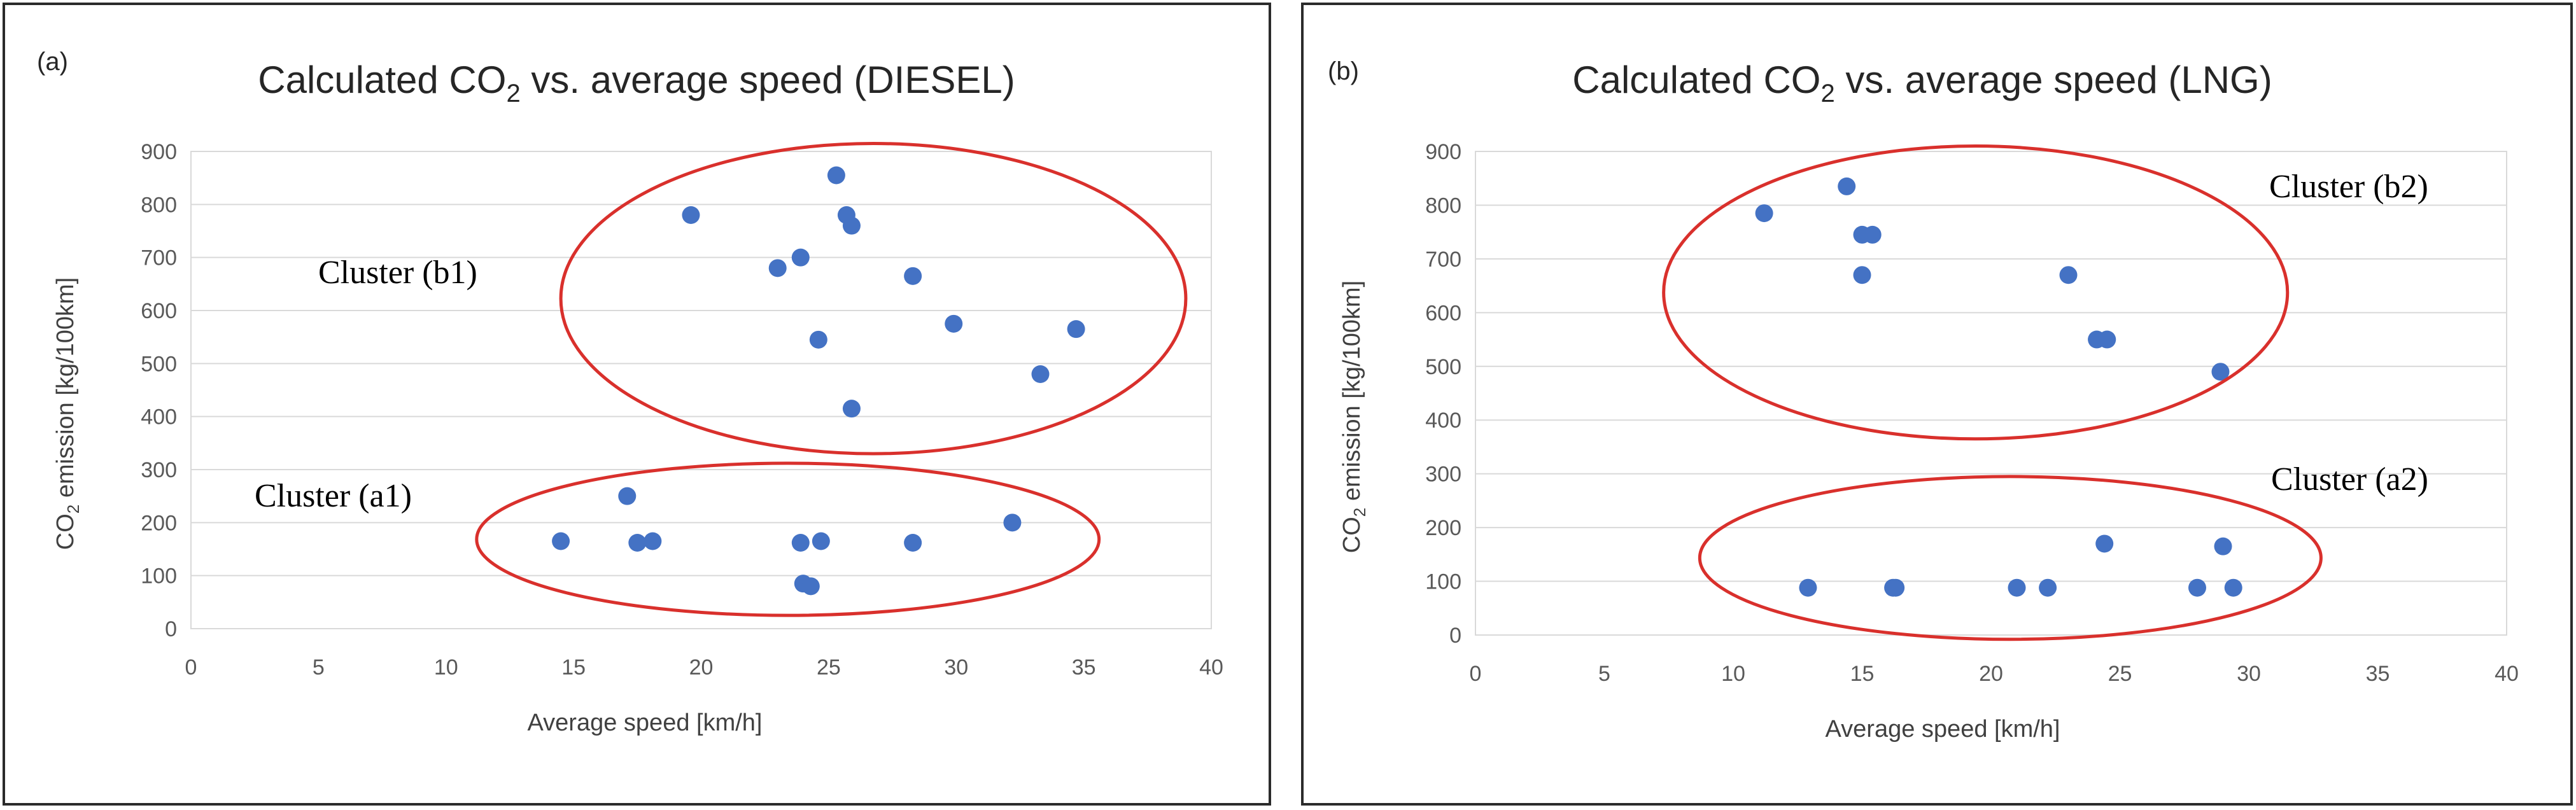 Image resolution: width=2576 pixels, height=810 pixels. Describe the element at coordinates (574, 667) in the screenshot. I see `panel-a-x-tick-label: 15` at that location.